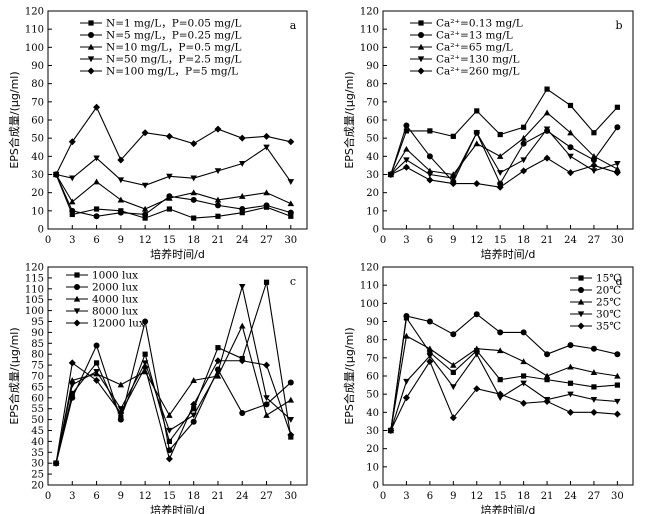 This screenshot has width=662, height=514. I want to click on legend-entry: 15℃, so click(608, 279).